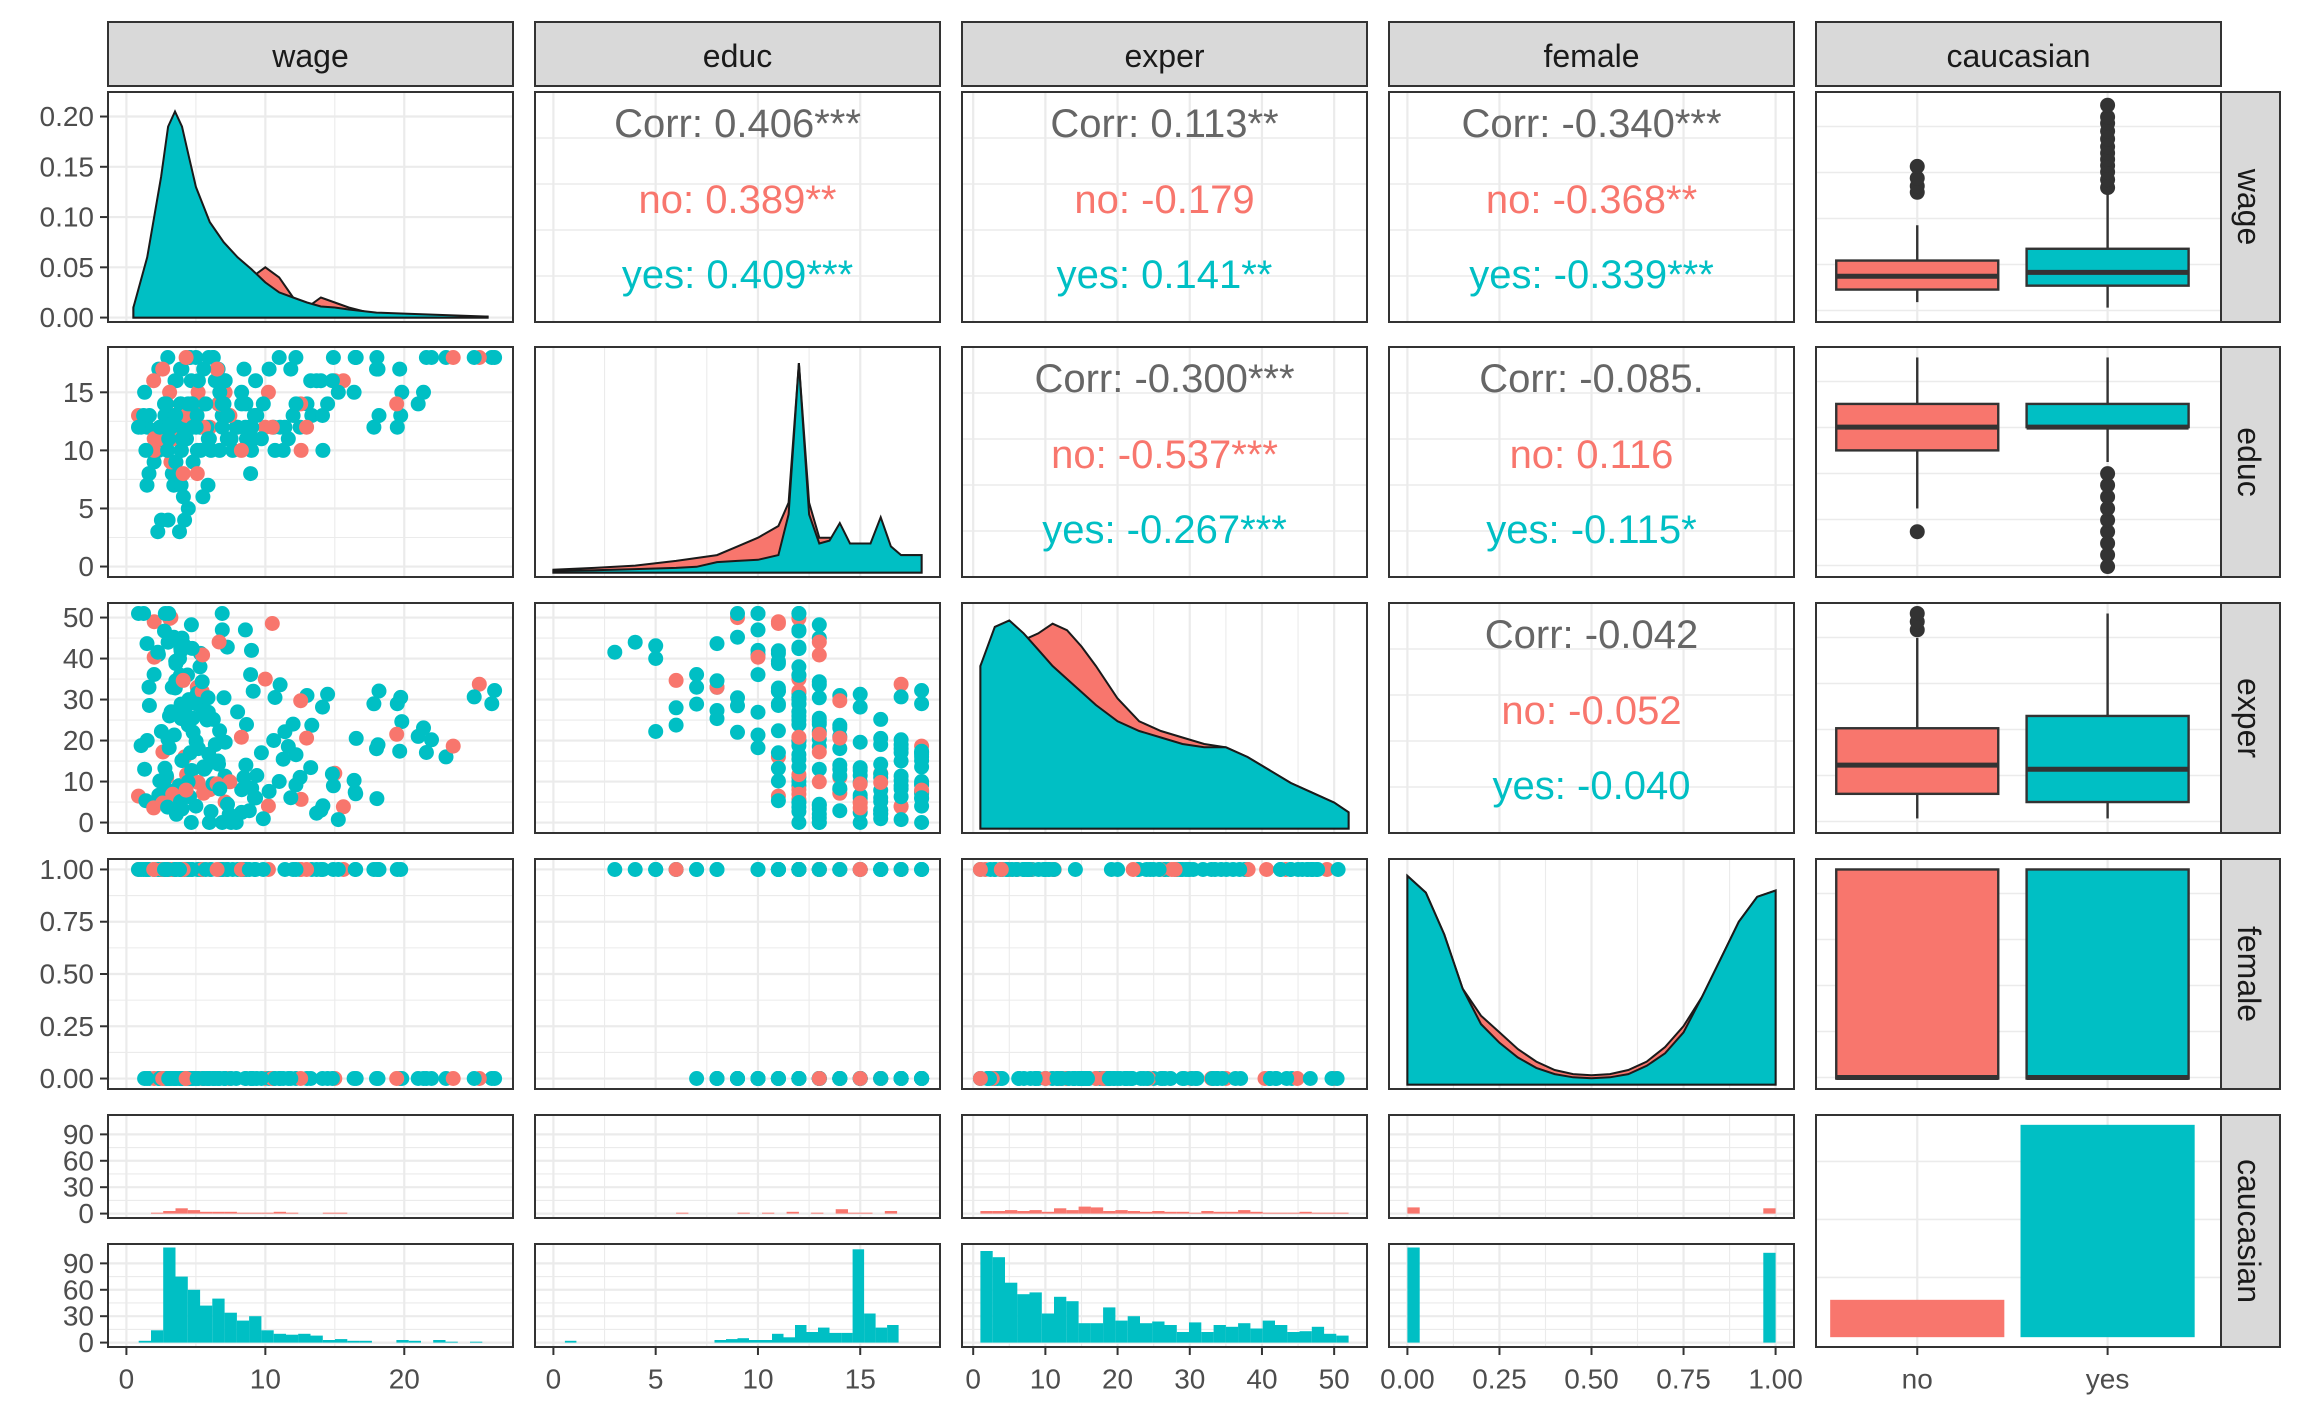  Describe the element at coordinates (78, 617) in the screenshot. I see `y-tick-label: 50` at that location.